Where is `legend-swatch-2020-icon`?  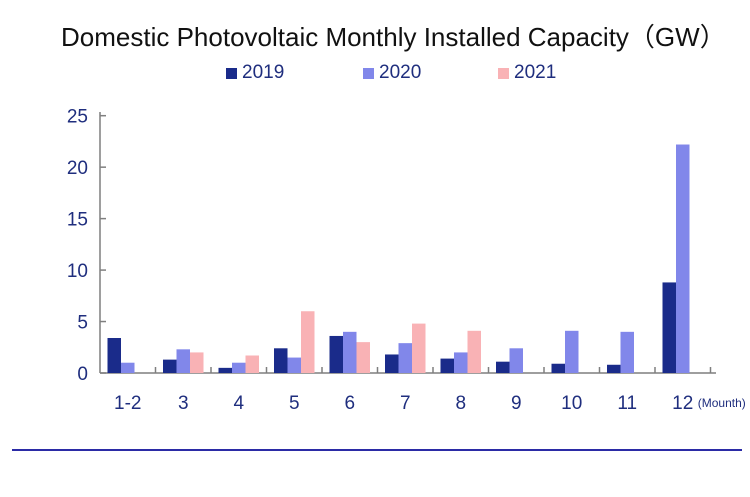 legend-swatch-2020-icon is located at coordinates (368, 73).